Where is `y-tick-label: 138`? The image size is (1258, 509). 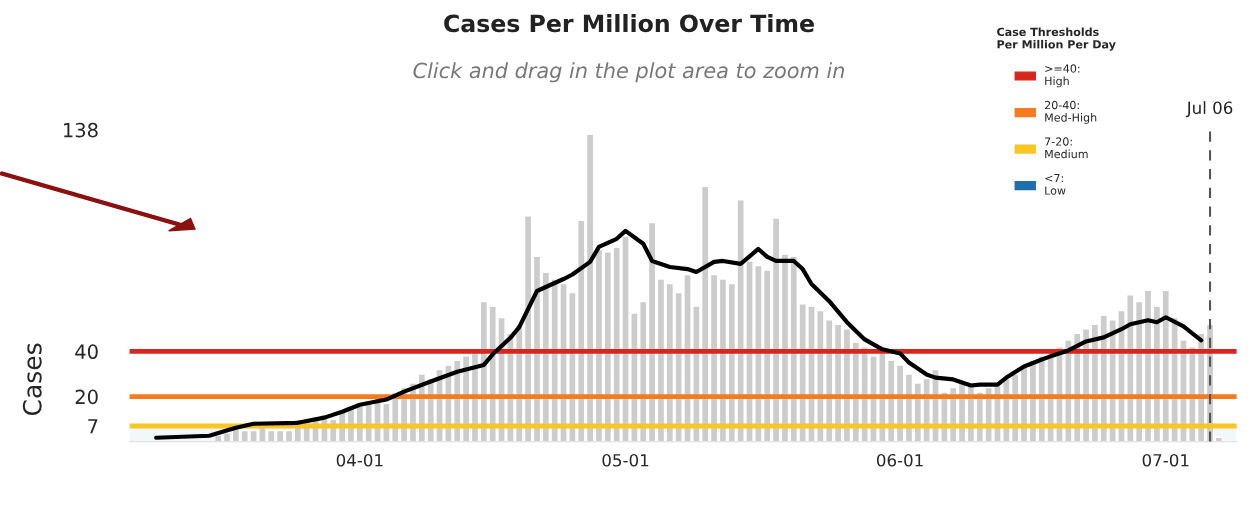 y-tick-label: 138 is located at coordinates (81, 130).